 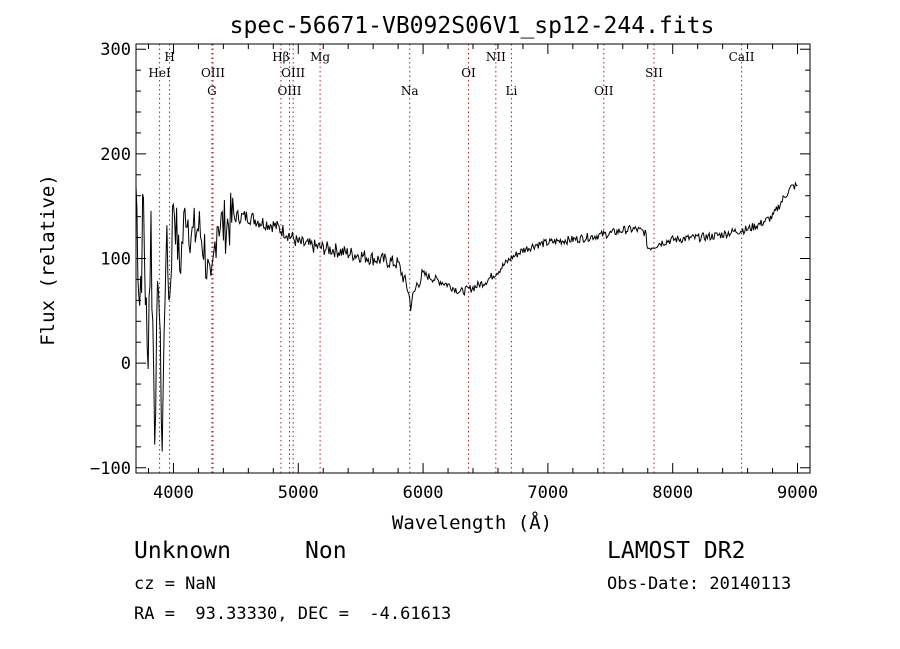 I want to click on y-tick-label: 200, so click(x=115, y=155).